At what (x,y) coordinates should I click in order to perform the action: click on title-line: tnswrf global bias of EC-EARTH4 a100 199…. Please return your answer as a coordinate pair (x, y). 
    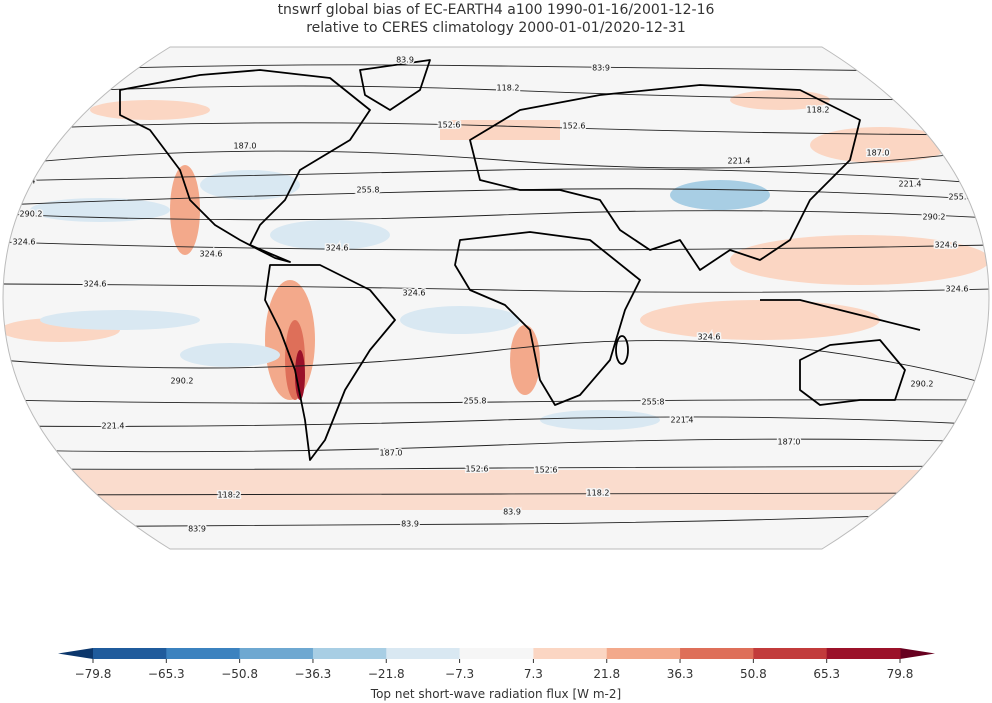
    Looking at the image, I should click on (496, 10).